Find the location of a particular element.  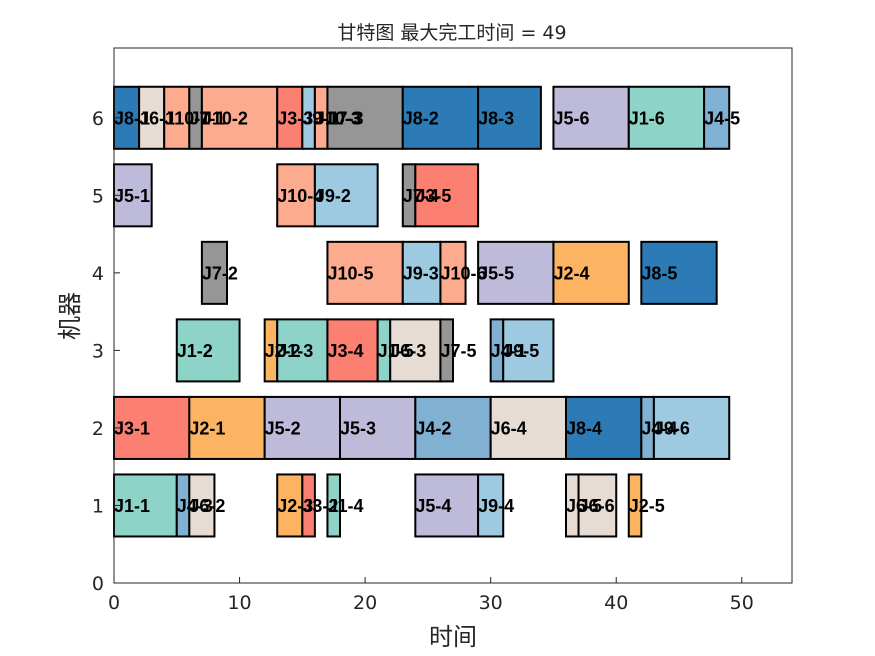

task-label: J1-6 is located at coordinates (647, 118).